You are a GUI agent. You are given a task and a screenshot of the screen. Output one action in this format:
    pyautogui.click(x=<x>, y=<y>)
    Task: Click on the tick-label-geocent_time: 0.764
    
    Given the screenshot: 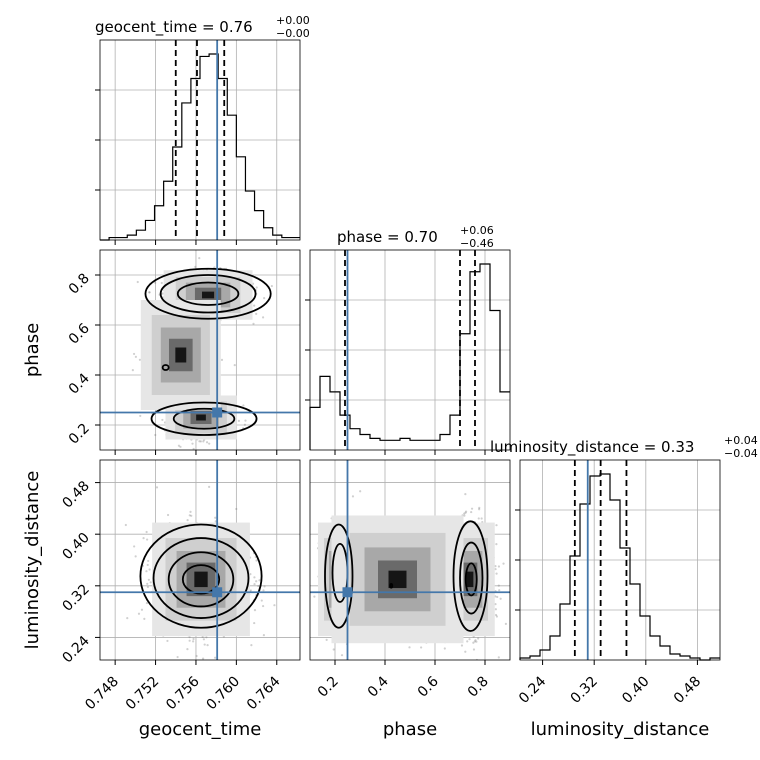 What is the action you would take?
    pyautogui.click(x=264, y=693)
    